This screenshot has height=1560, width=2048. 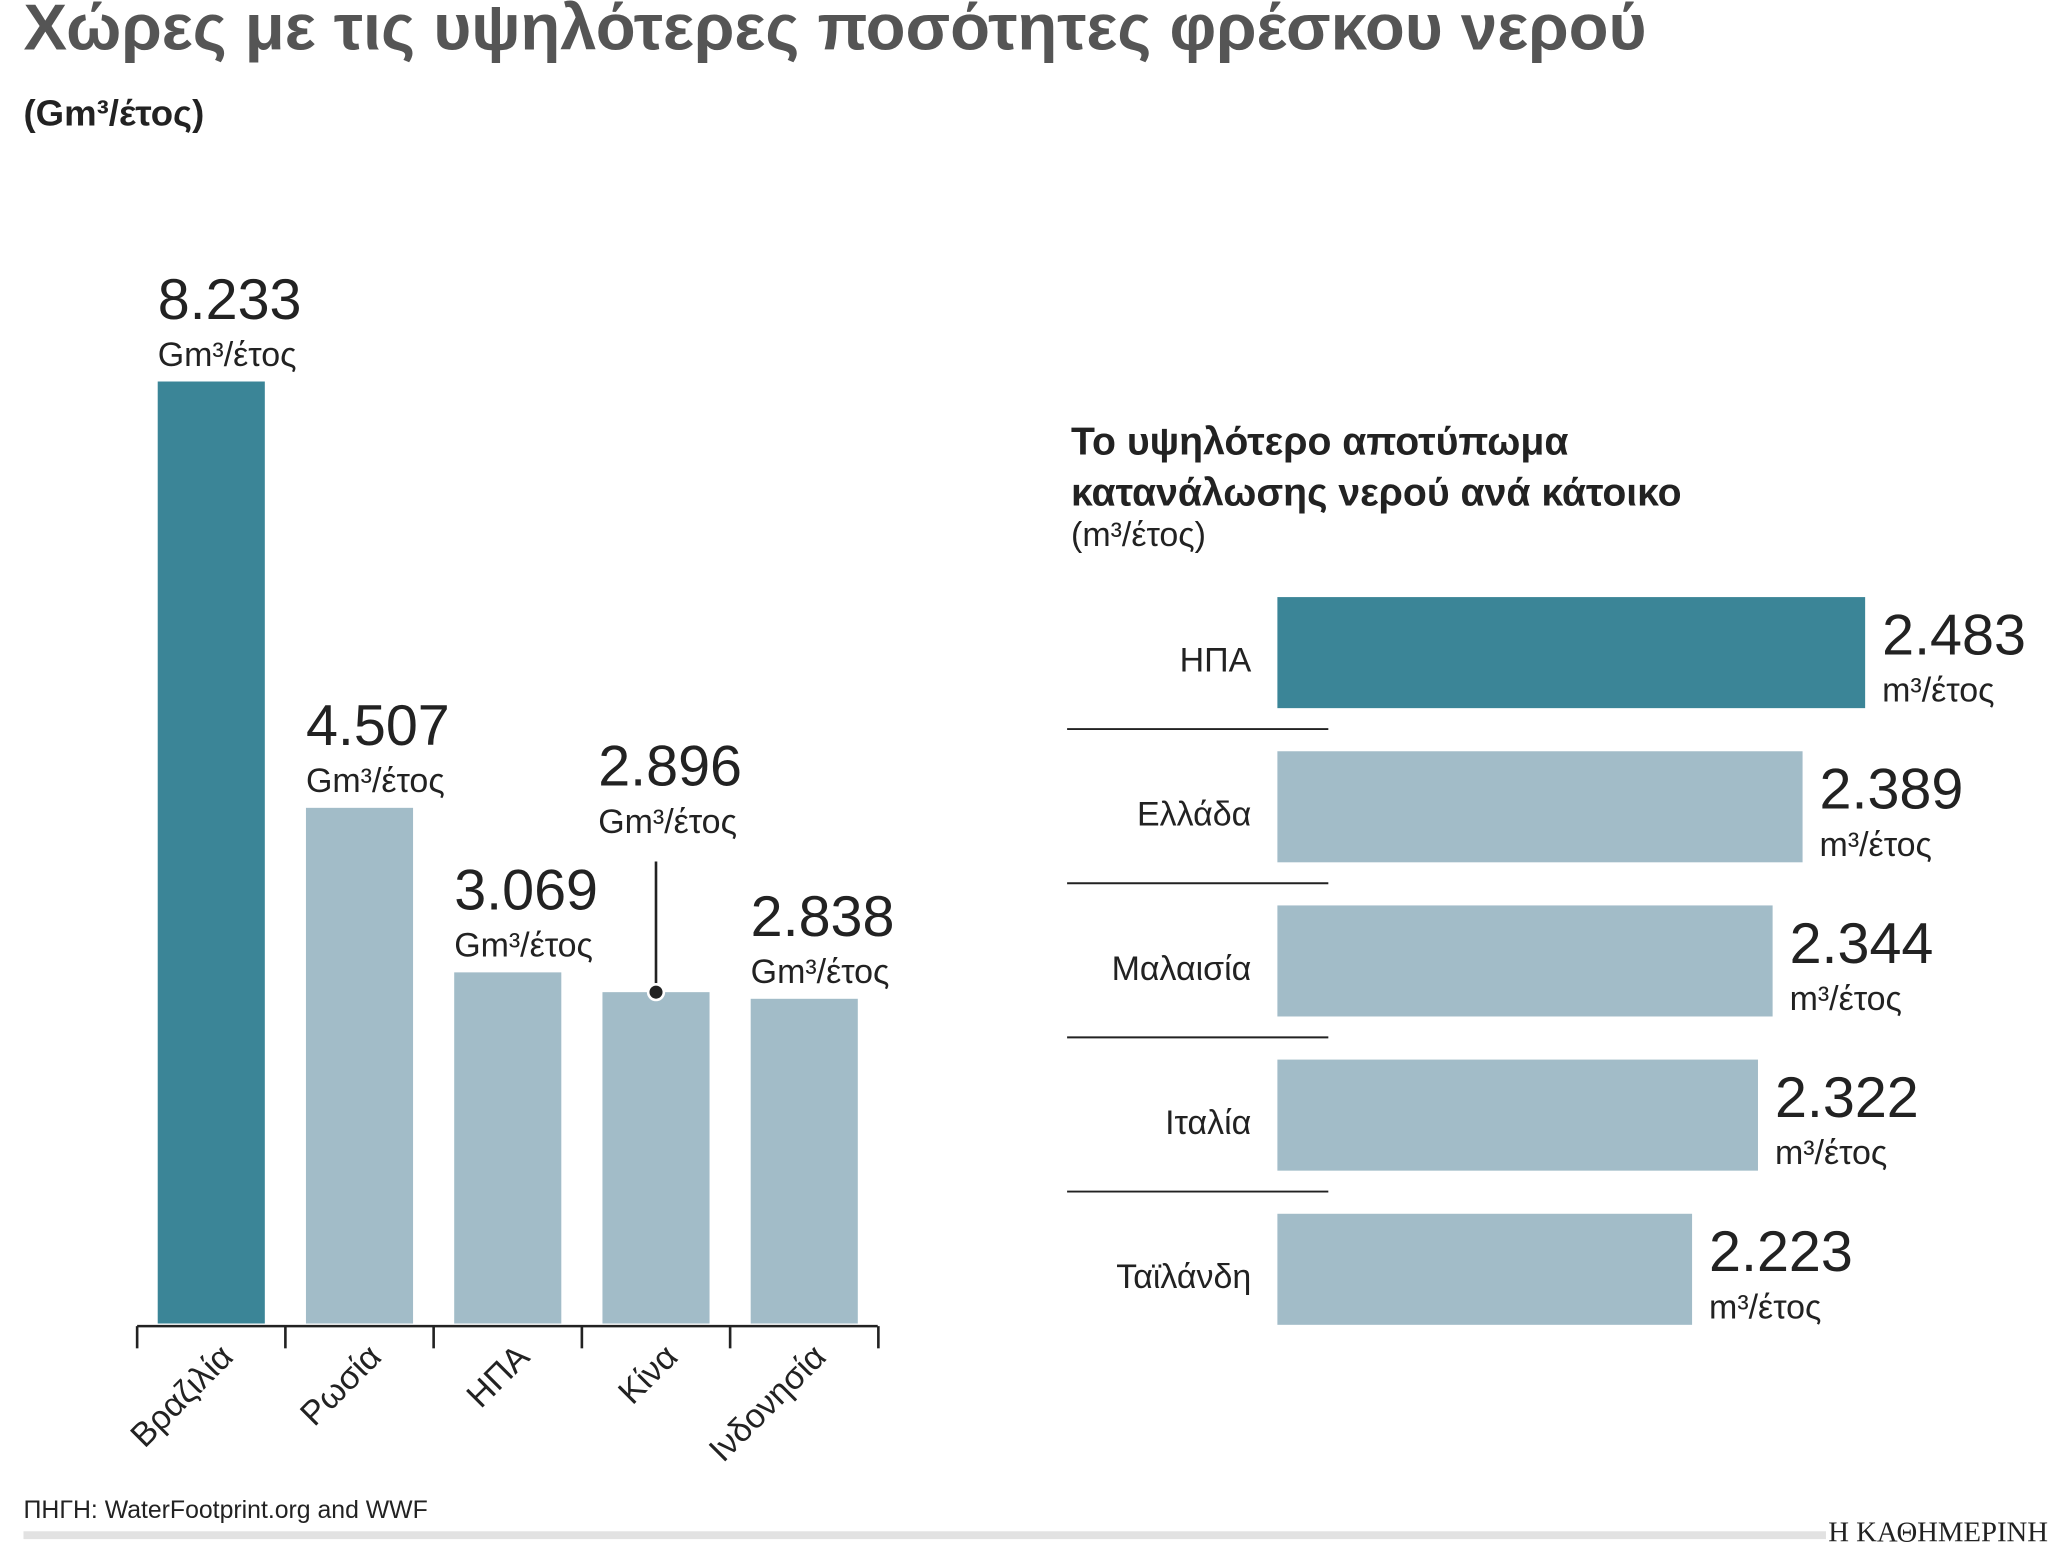 I want to click on brand: Η ΚΑΘΗΜΕΡΙΝΗ, so click(x=1938, y=1533).